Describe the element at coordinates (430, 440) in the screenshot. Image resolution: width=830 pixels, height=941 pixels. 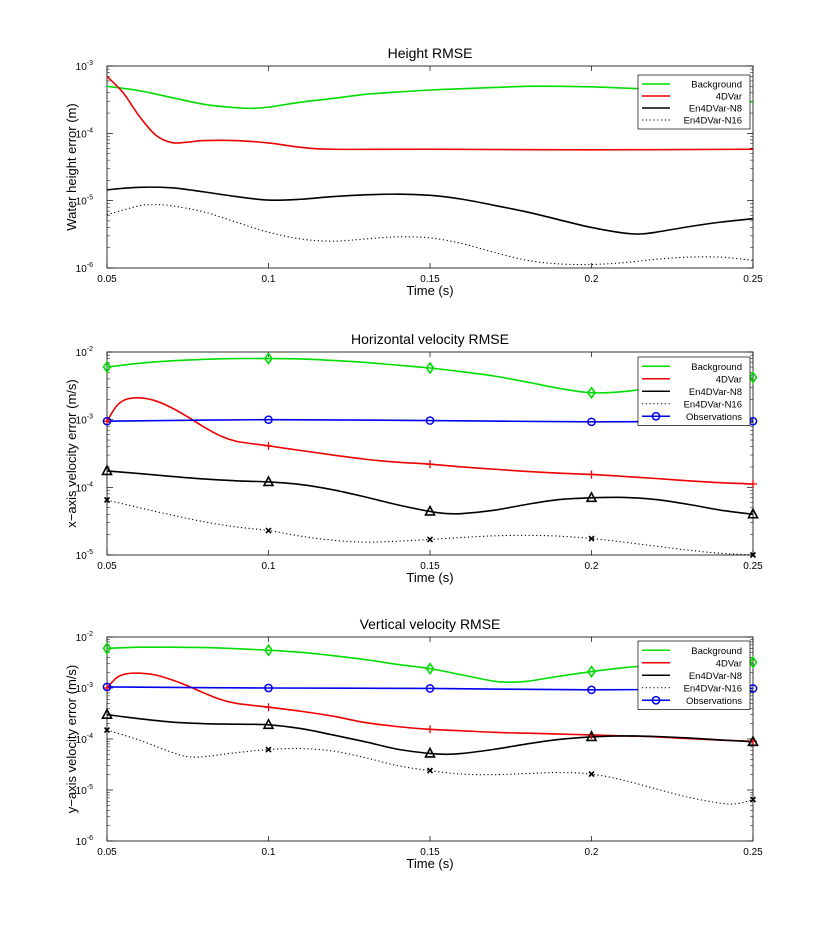
I see `series-line-4dvar` at that location.